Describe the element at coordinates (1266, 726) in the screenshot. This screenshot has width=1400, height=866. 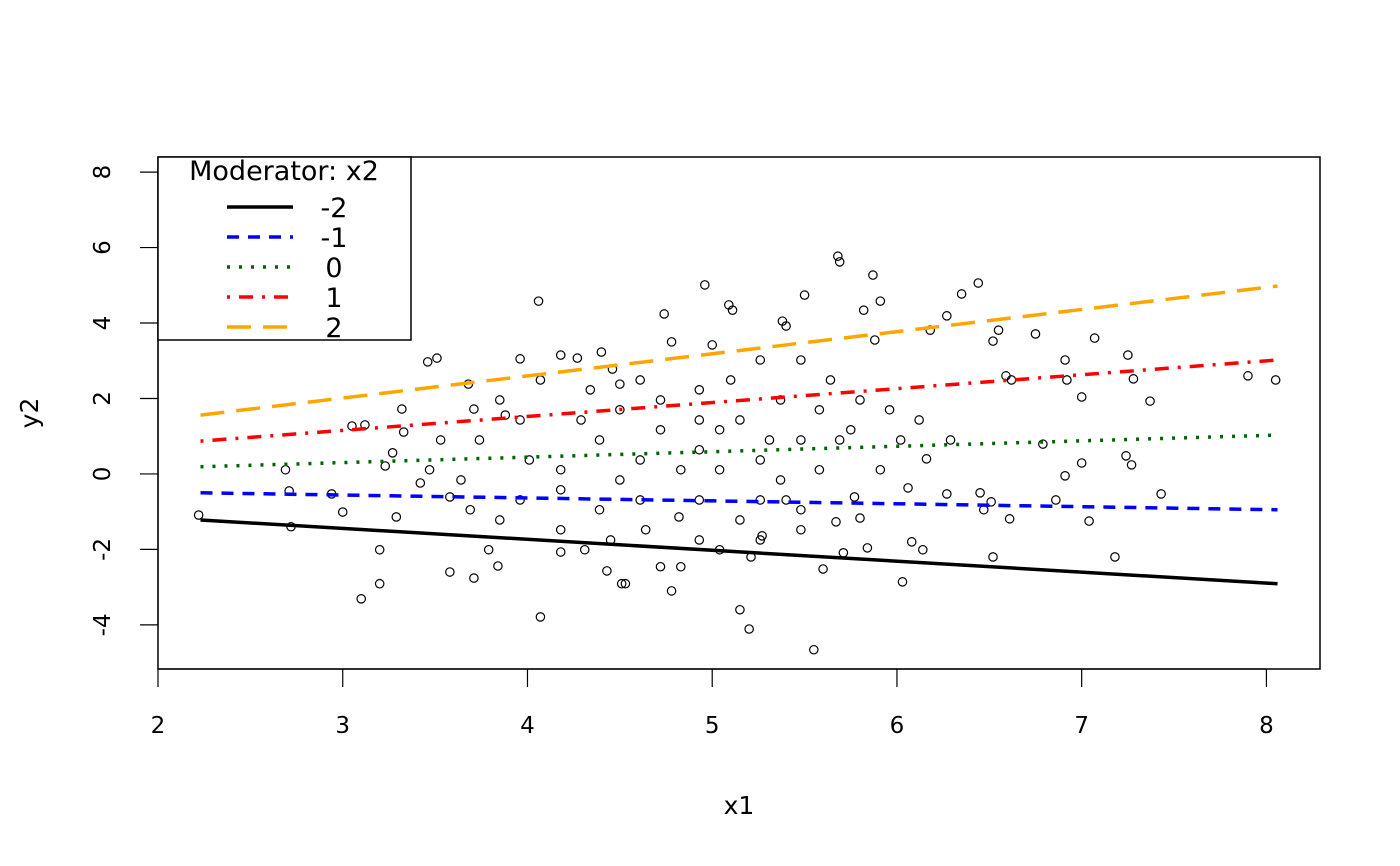
I see `x-tick-label: 8` at that location.